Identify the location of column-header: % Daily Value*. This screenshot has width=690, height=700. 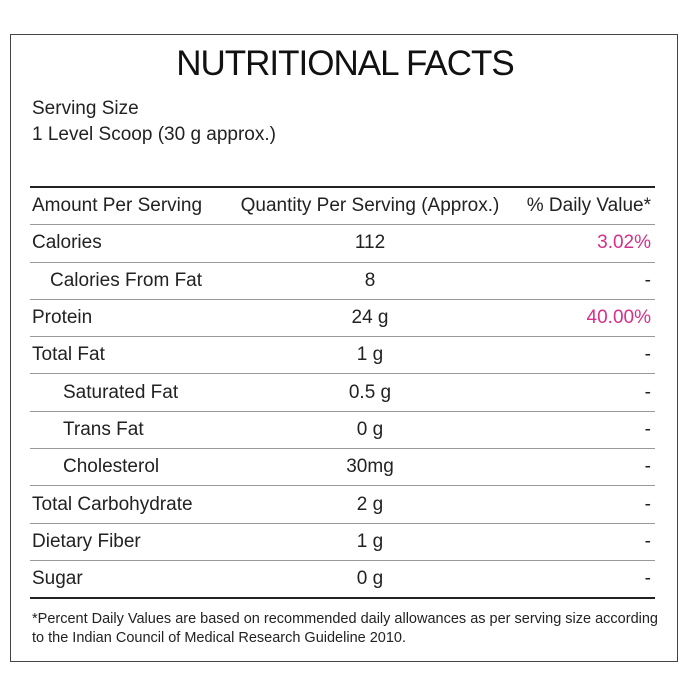
(588, 206).